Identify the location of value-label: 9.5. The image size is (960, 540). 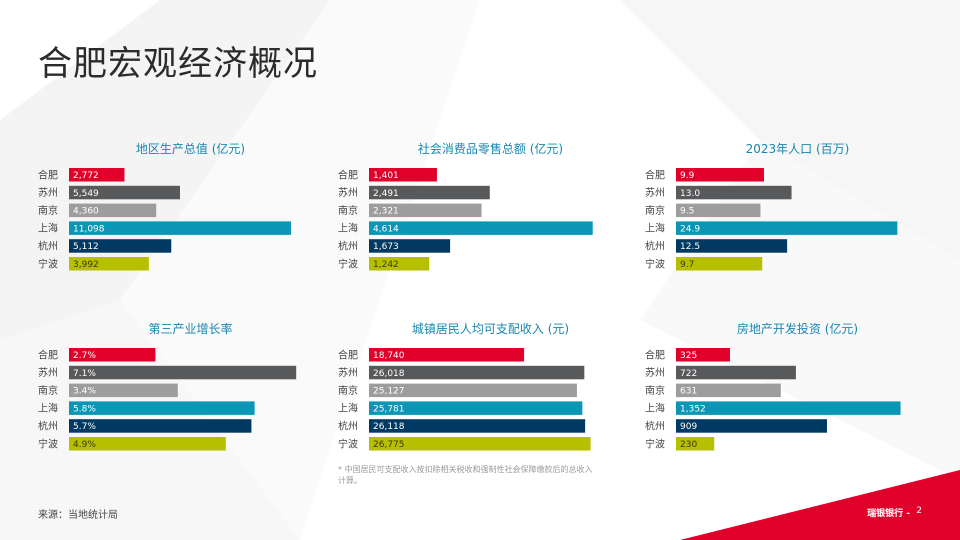
(687, 212).